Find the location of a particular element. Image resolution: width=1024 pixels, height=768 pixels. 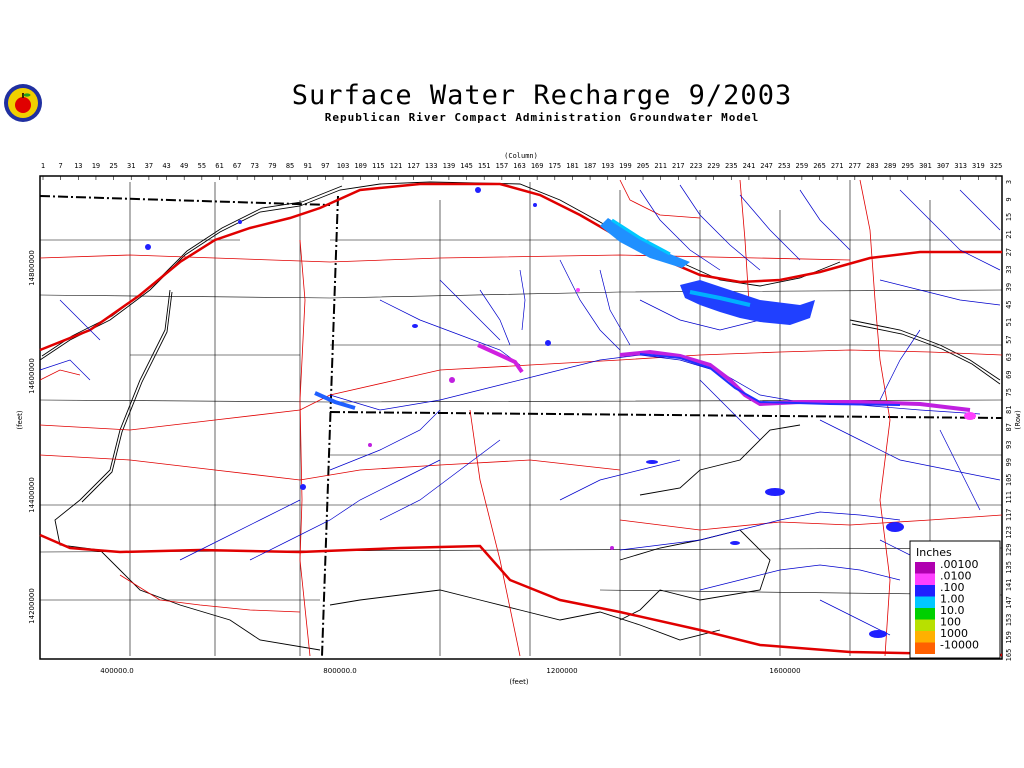

column-tick: 85 is located at coordinates (290, 166).